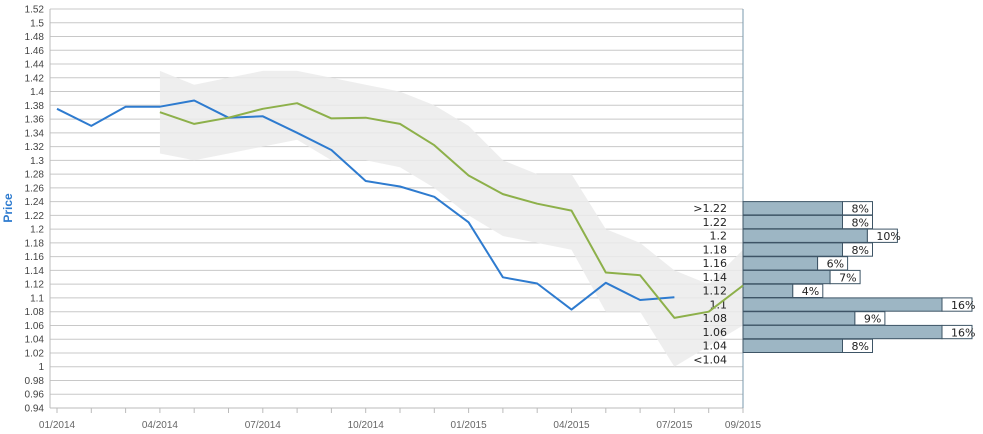  What do you see at coordinates (35, 65) in the screenshot?
I see `y-tick-label: 1.44` at bounding box center [35, 65].